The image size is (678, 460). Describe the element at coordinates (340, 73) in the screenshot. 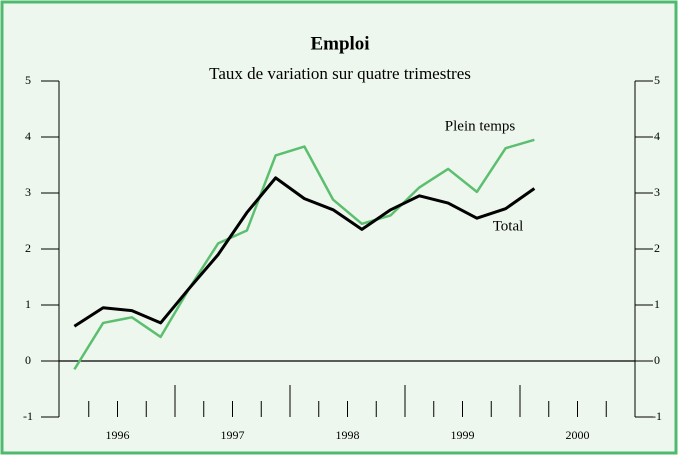

I see `chart-subtitle: Taux de variation sur quatre trimestres` at that location.